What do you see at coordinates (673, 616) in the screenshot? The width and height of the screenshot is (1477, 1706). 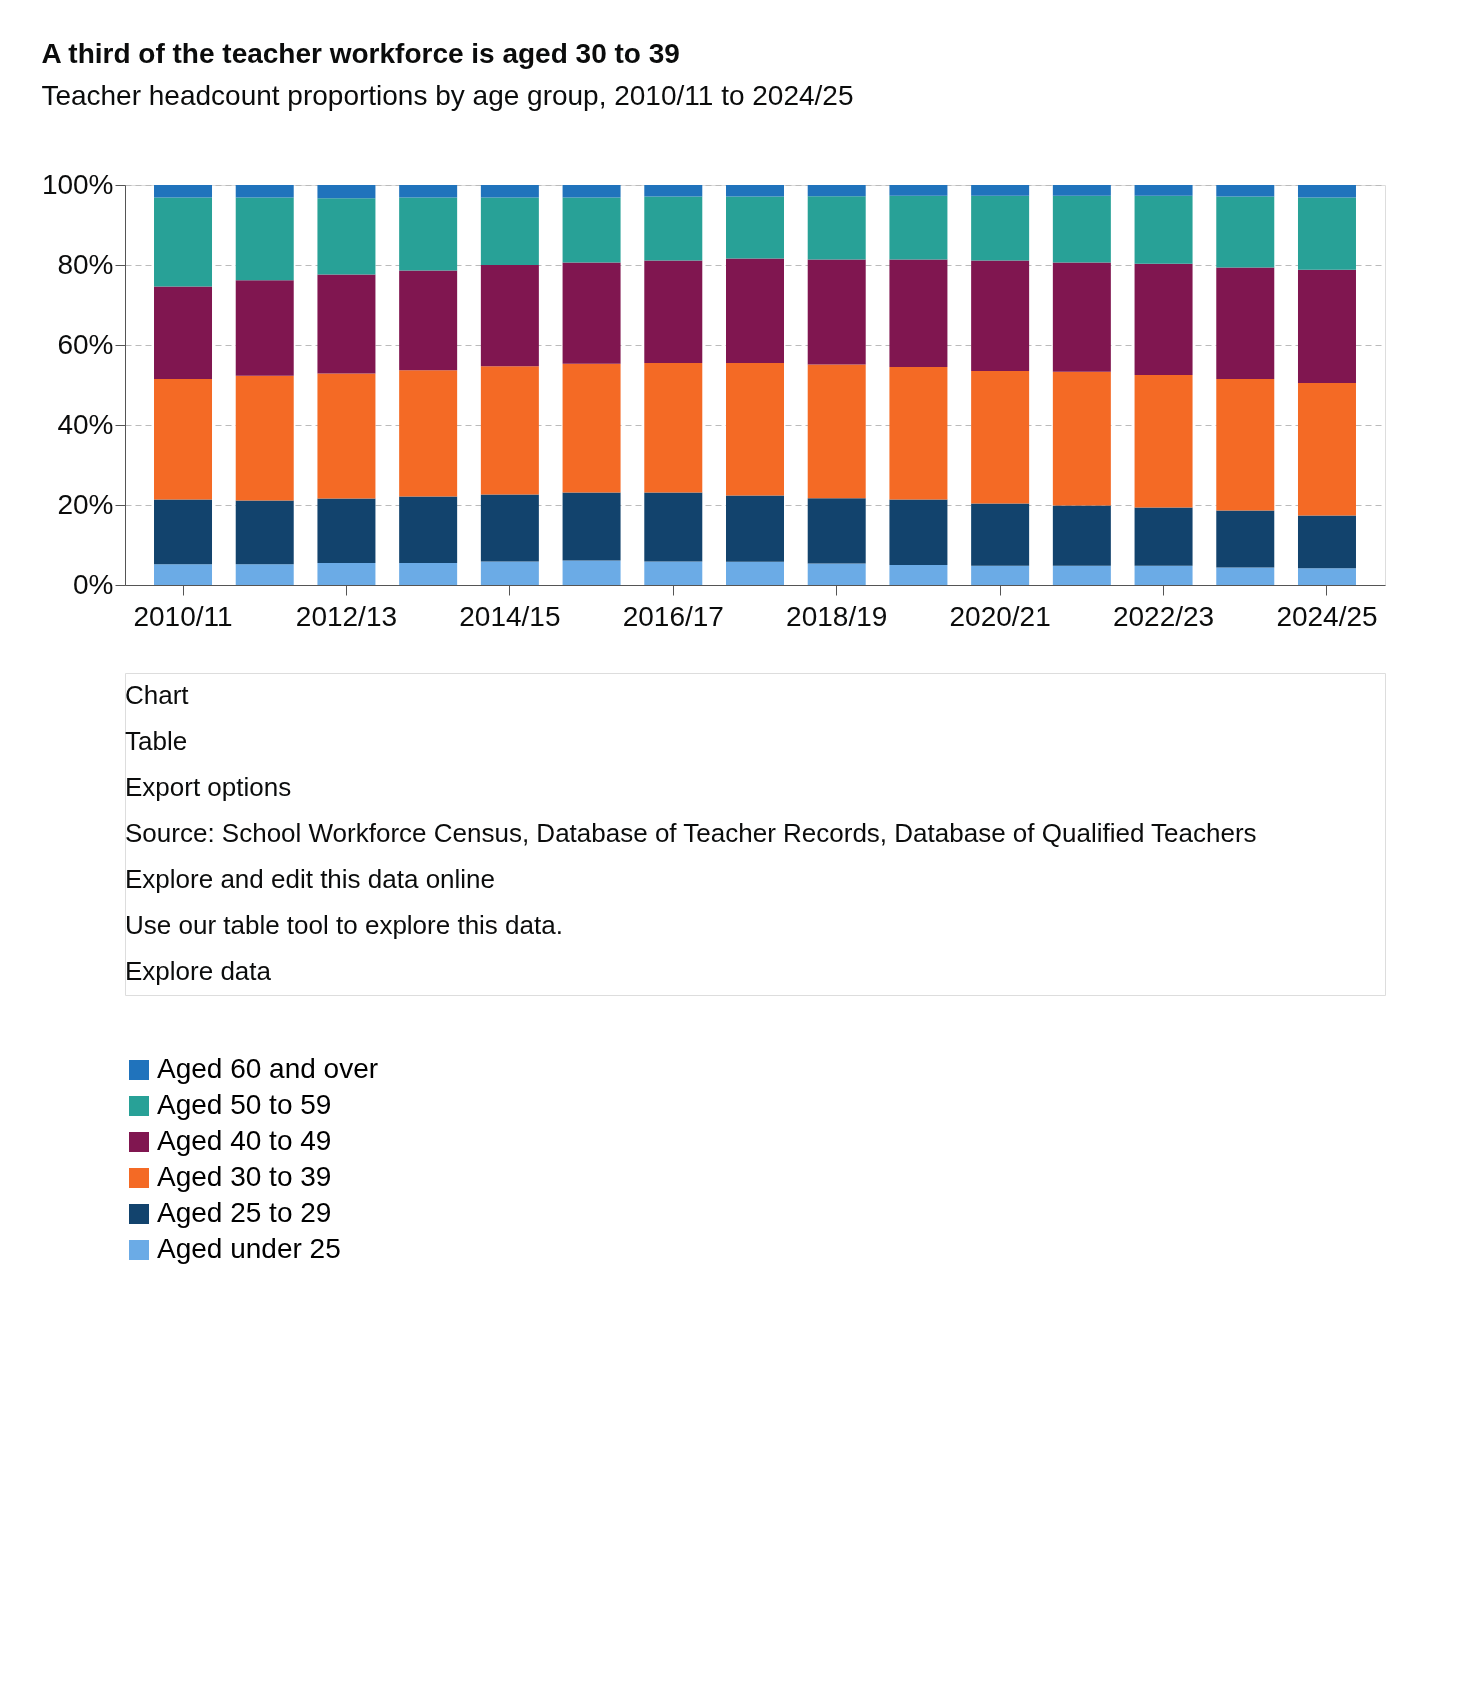 I see `x-tick-label: 2016/17` at bounding box center [673, 616].